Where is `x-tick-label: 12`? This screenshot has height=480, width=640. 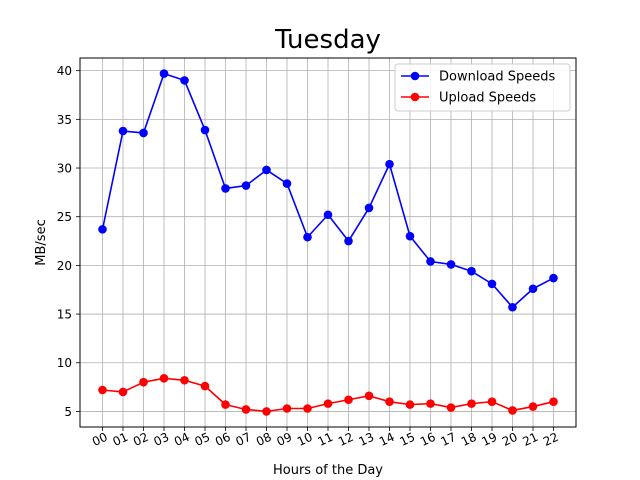
x-tick-label: 12 is located at coordinates (346, 439).